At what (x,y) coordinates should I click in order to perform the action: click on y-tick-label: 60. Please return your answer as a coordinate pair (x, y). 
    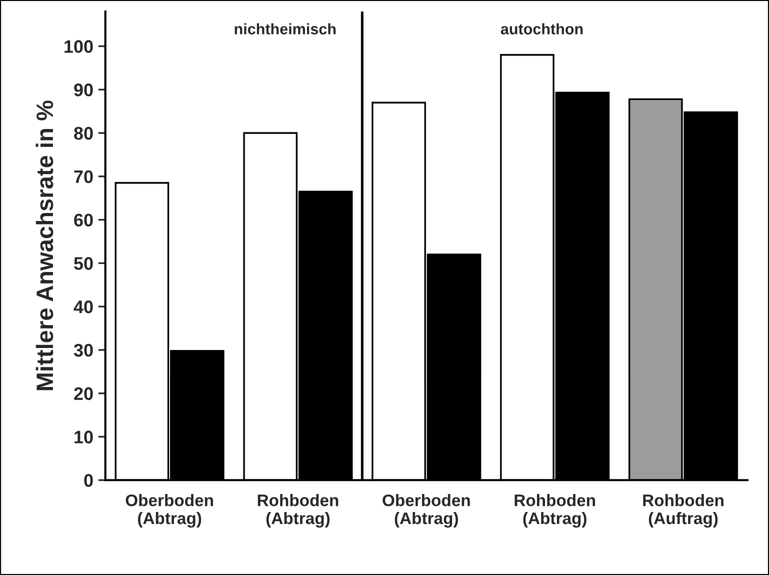
    Looking at the image, I should click on (83, 220).